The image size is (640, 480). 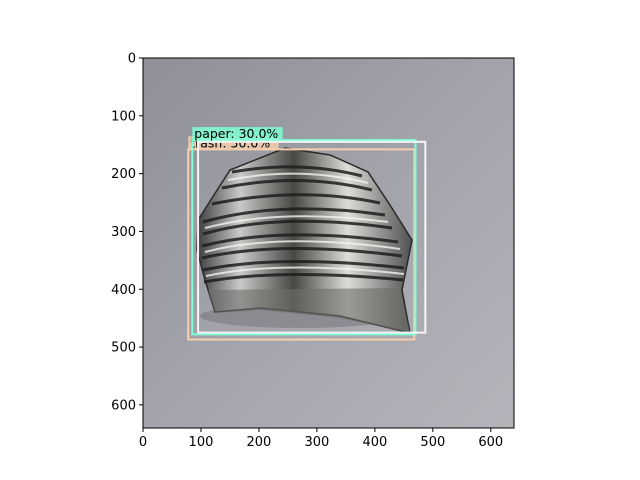 What do you see at coordinates (123, 290) in the screenshot?
I see `y-tick-label: 400` at bounding box center [123, 290].